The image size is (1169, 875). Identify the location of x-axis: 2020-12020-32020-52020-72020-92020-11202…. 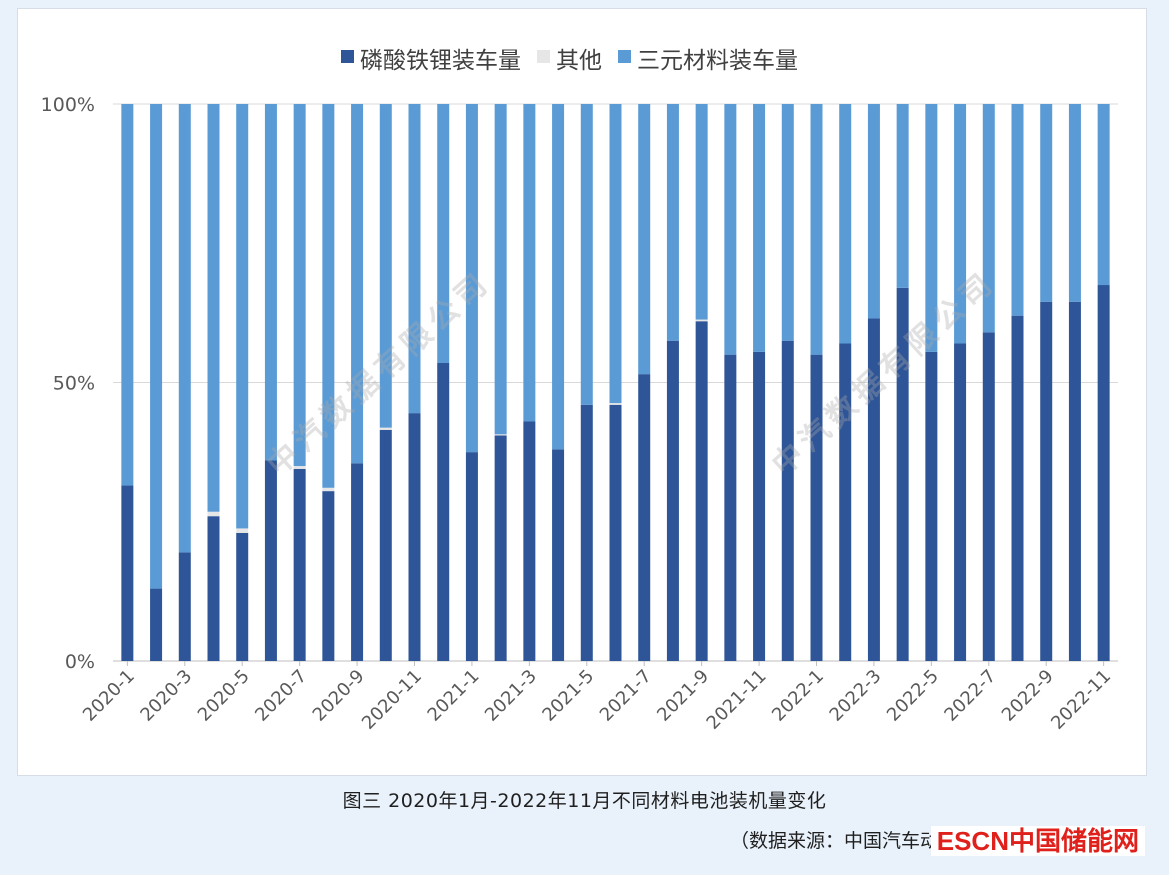
(597, 697).